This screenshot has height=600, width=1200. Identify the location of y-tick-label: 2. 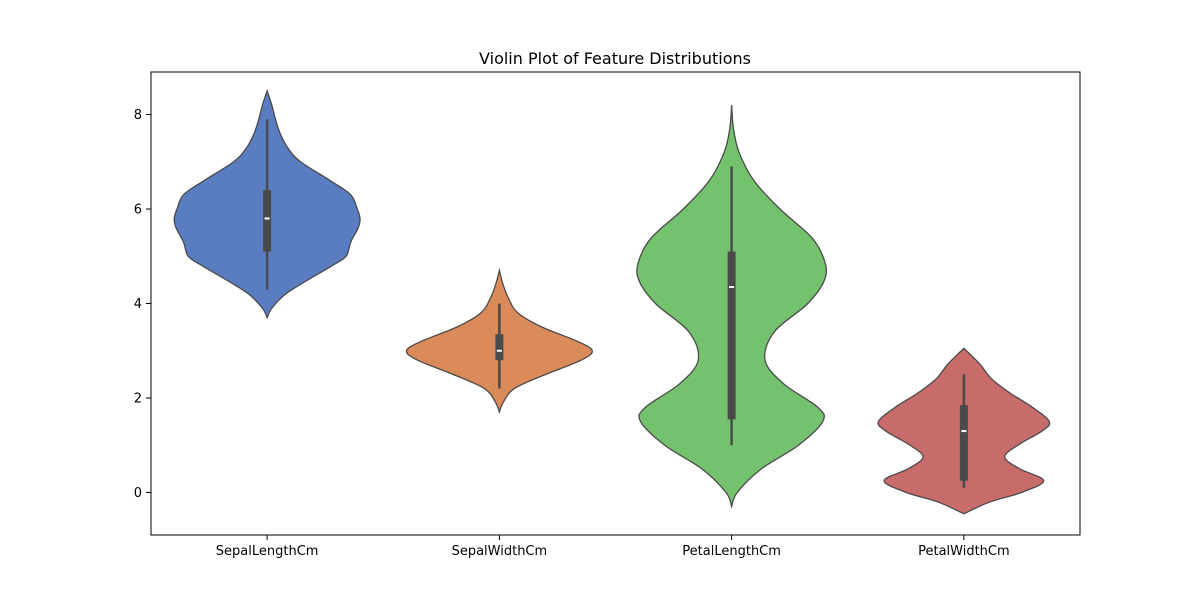
(138, 398).